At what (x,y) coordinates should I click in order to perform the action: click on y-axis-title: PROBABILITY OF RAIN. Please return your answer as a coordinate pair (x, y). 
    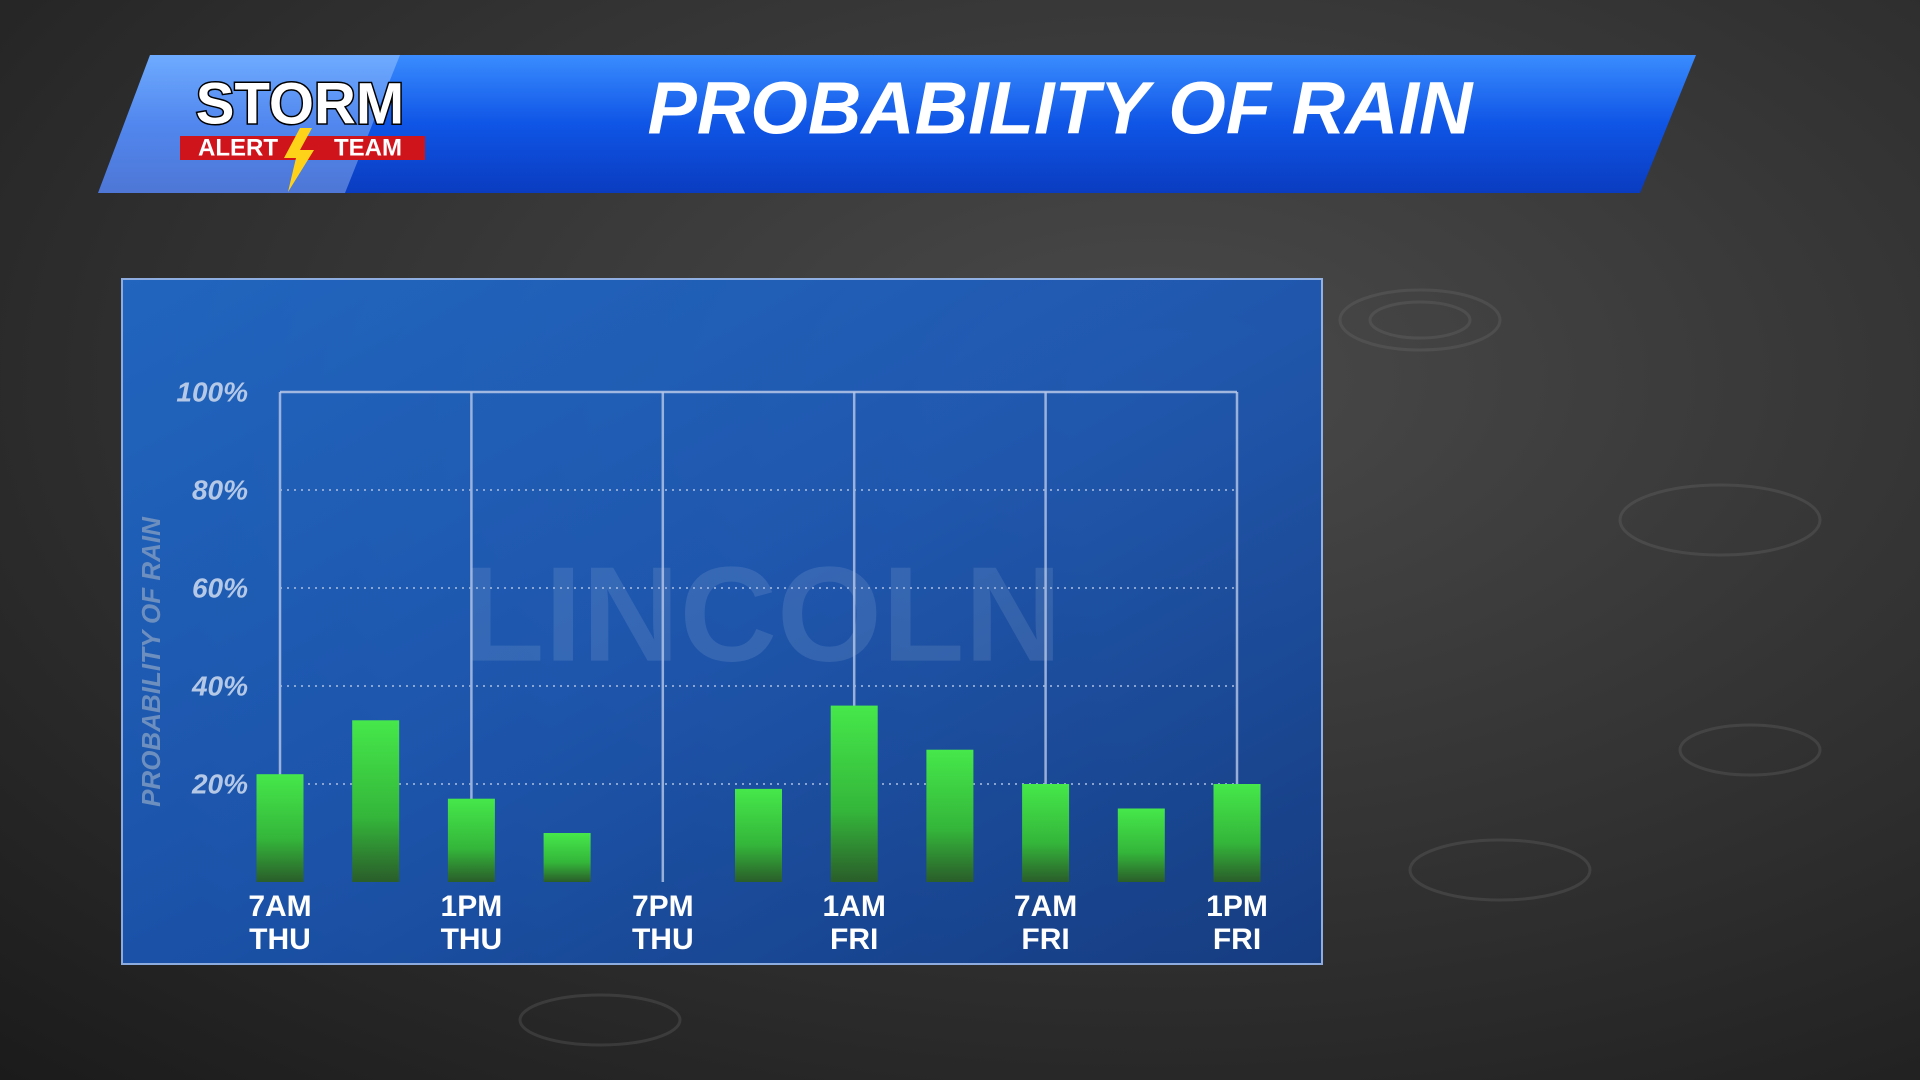
    Looking at the image, I should click on (151, 661).